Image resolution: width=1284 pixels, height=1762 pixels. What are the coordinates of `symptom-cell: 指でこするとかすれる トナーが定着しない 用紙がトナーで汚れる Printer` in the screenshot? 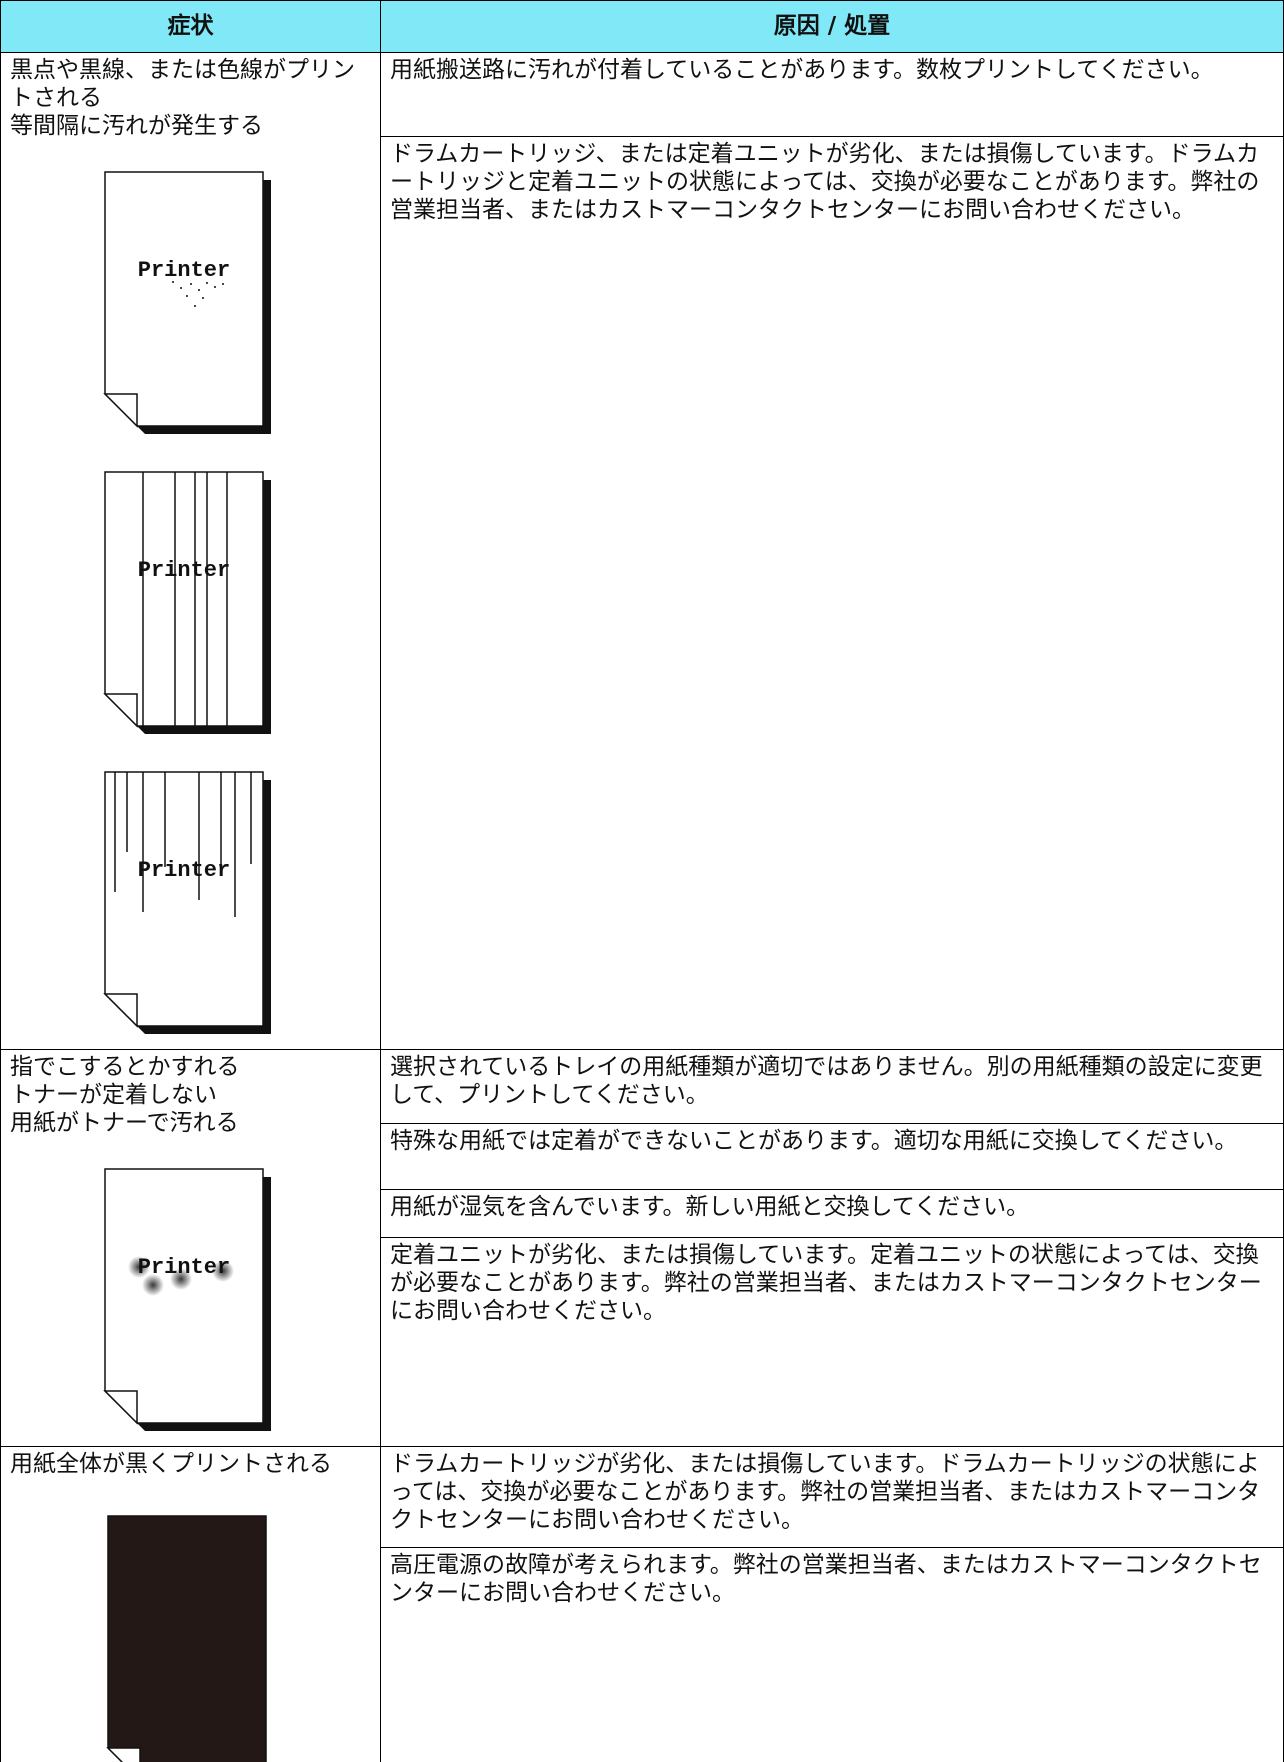 It's located at (190, 1248).